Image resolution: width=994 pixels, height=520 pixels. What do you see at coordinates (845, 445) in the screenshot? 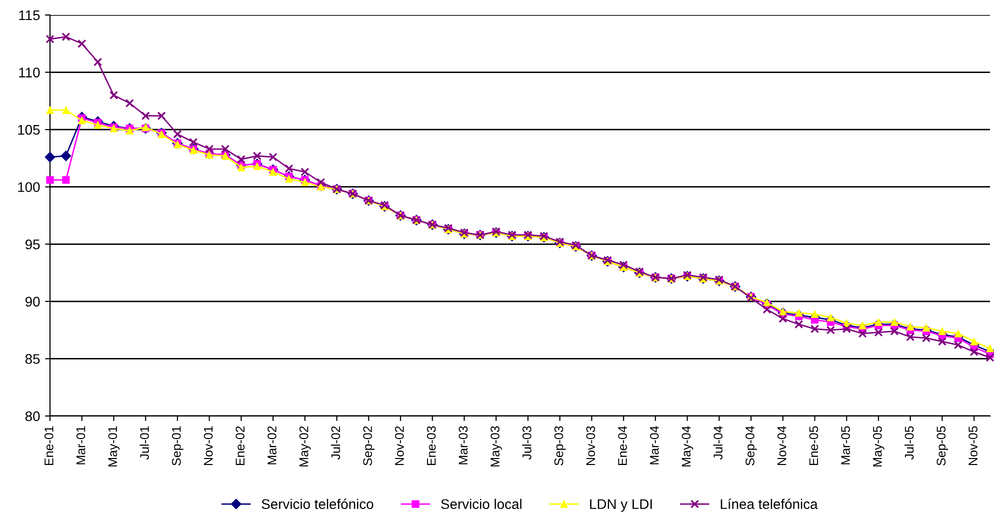
I see `x-tick-label: Mar-05` at bounding box center [845, 445].